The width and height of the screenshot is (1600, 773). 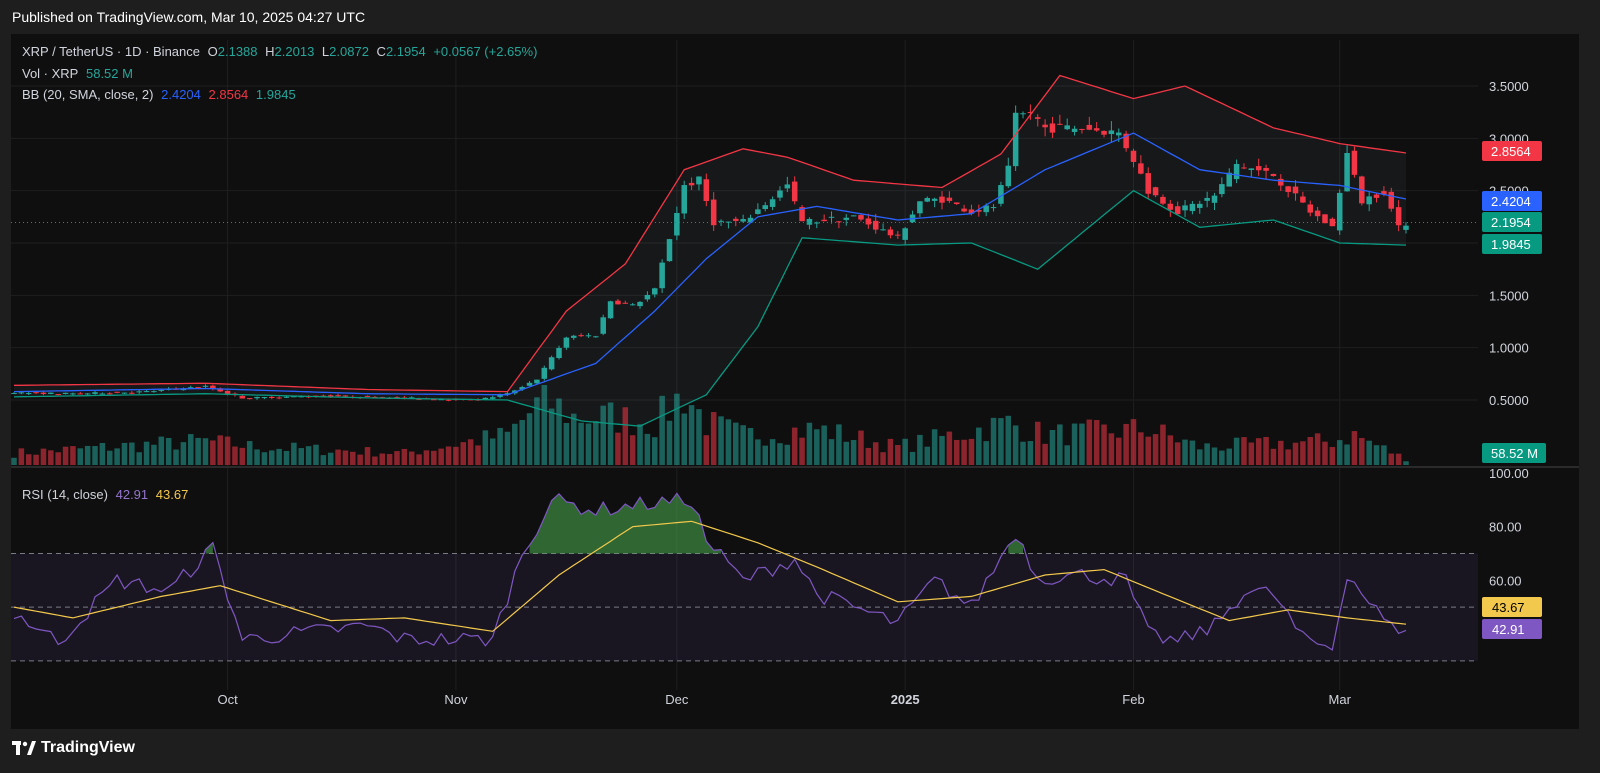 I want to click on low-value: 2.0872, so click(x=349, y=51).